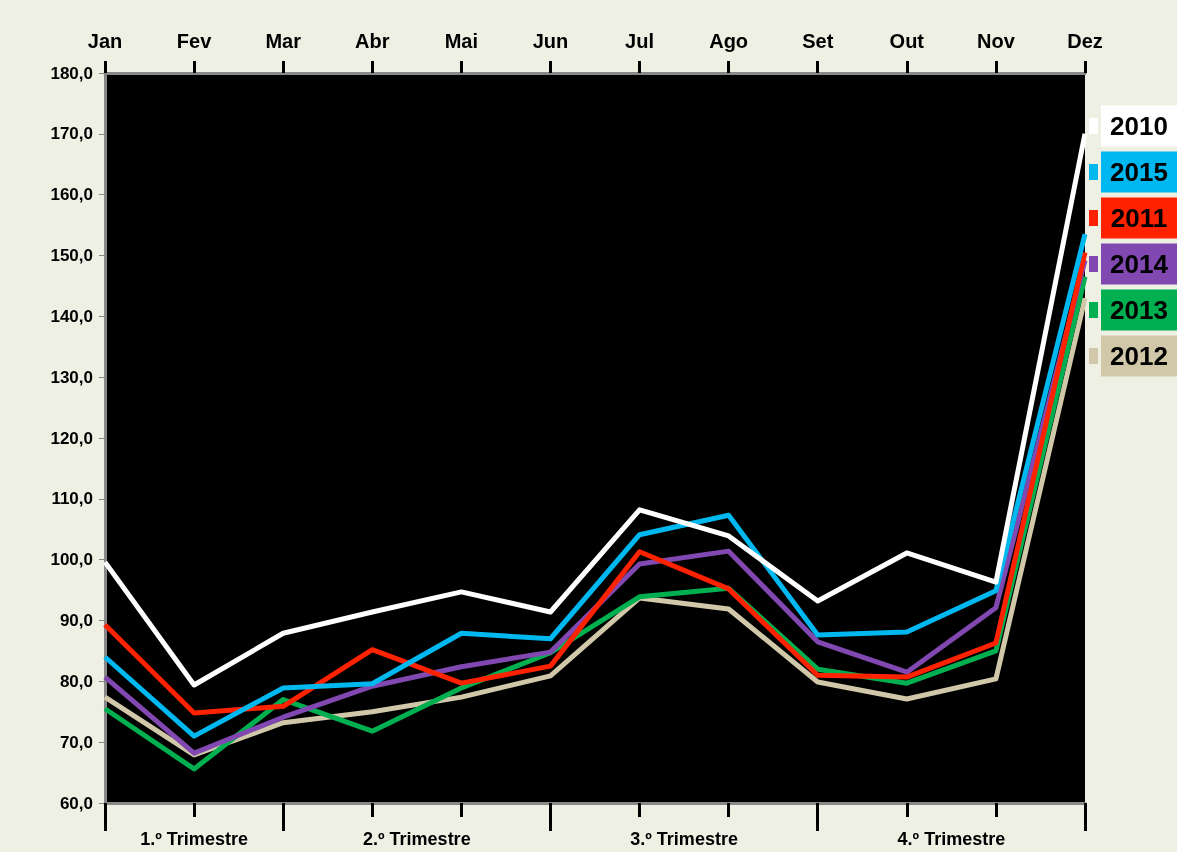  I want to click on y-tick-label: 110,0, so click(72, 499).